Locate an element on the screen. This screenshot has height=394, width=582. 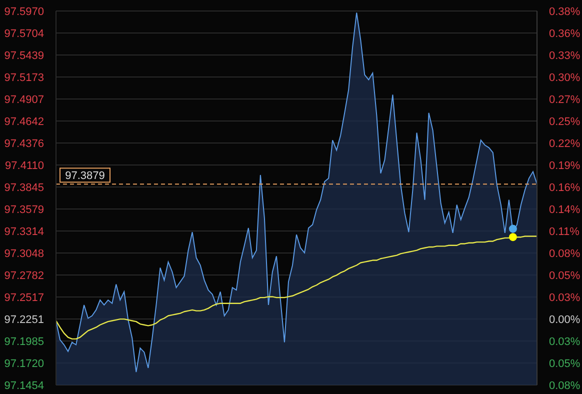
y-tick-label: 97.5439 is located at coordinates (24, 56).